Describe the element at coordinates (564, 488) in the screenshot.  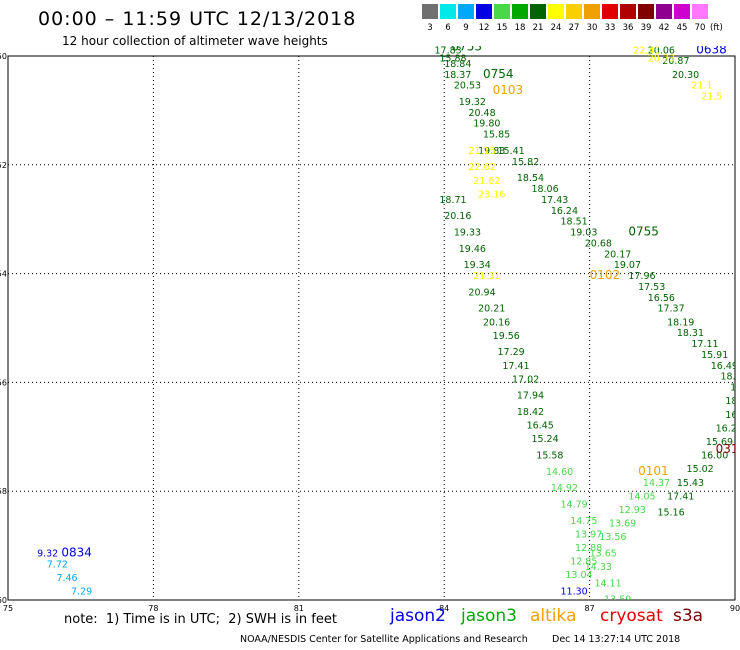
I see `wave-height-point: 14.92` at that location.